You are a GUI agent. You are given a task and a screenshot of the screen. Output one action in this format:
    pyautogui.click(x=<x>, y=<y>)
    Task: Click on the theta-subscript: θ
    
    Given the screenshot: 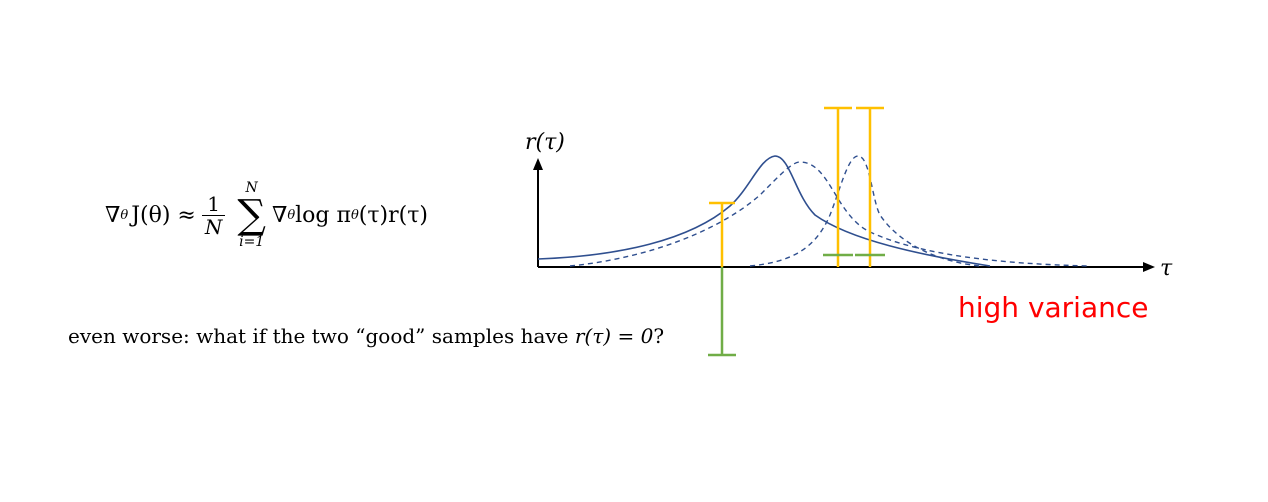 What is the action you would take?
    pyautogui.click(x=124, y=215)
    